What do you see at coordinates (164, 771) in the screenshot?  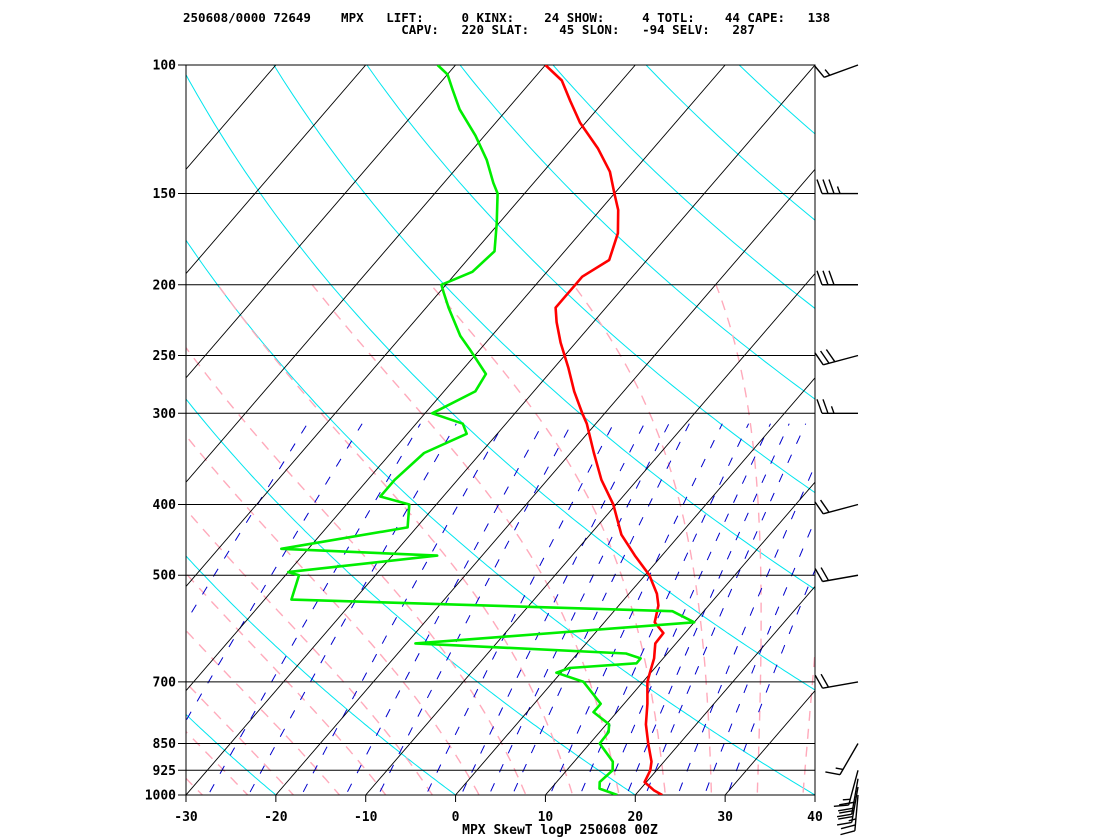 I see `pressure-tick-label: 925` at bounding box center [164, 771].